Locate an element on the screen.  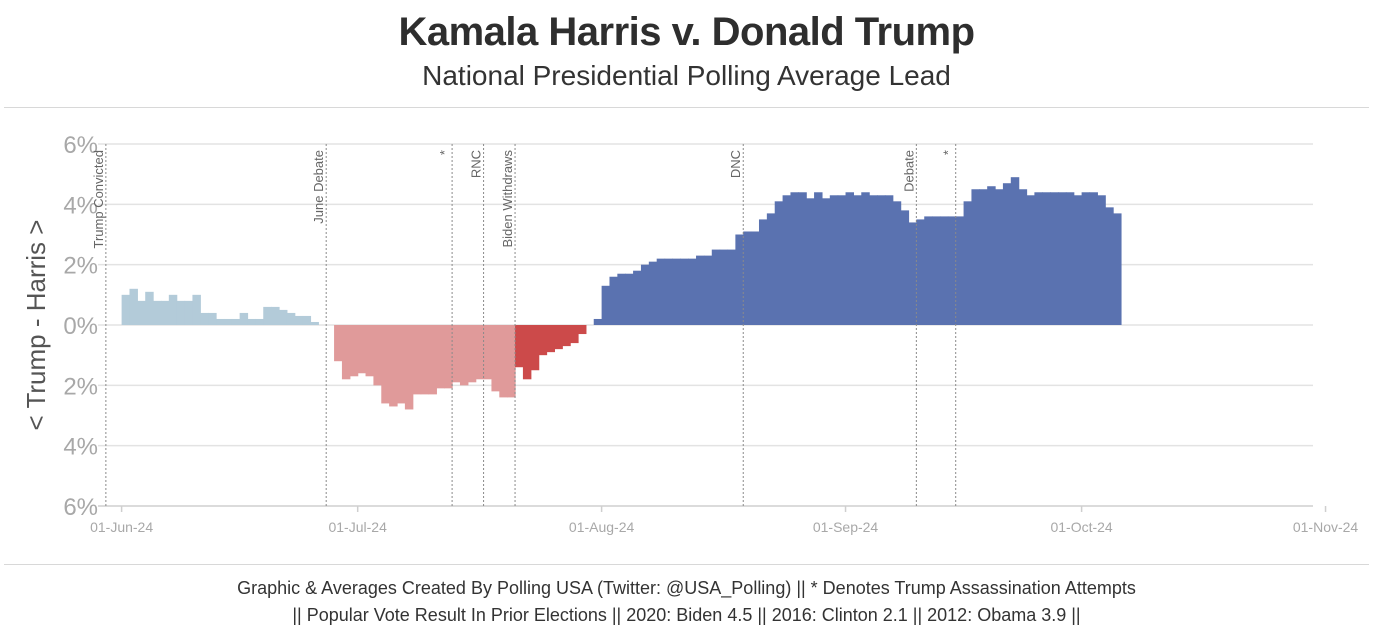
y-tick-label: 6% is located at coordinates (80, 507).